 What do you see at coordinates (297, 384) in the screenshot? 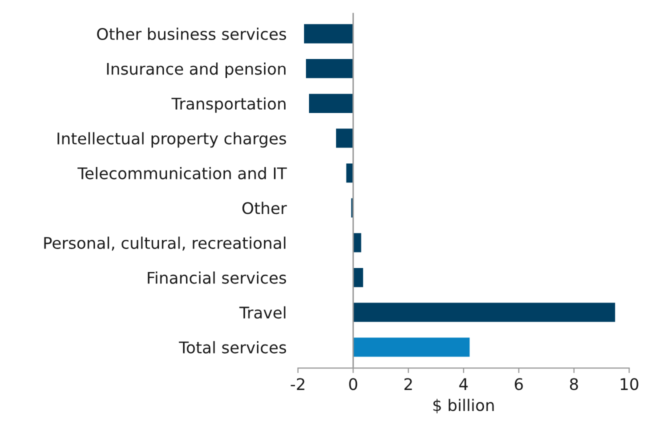
I see `x-tick-label: -2` at bounding box center [297, 384].